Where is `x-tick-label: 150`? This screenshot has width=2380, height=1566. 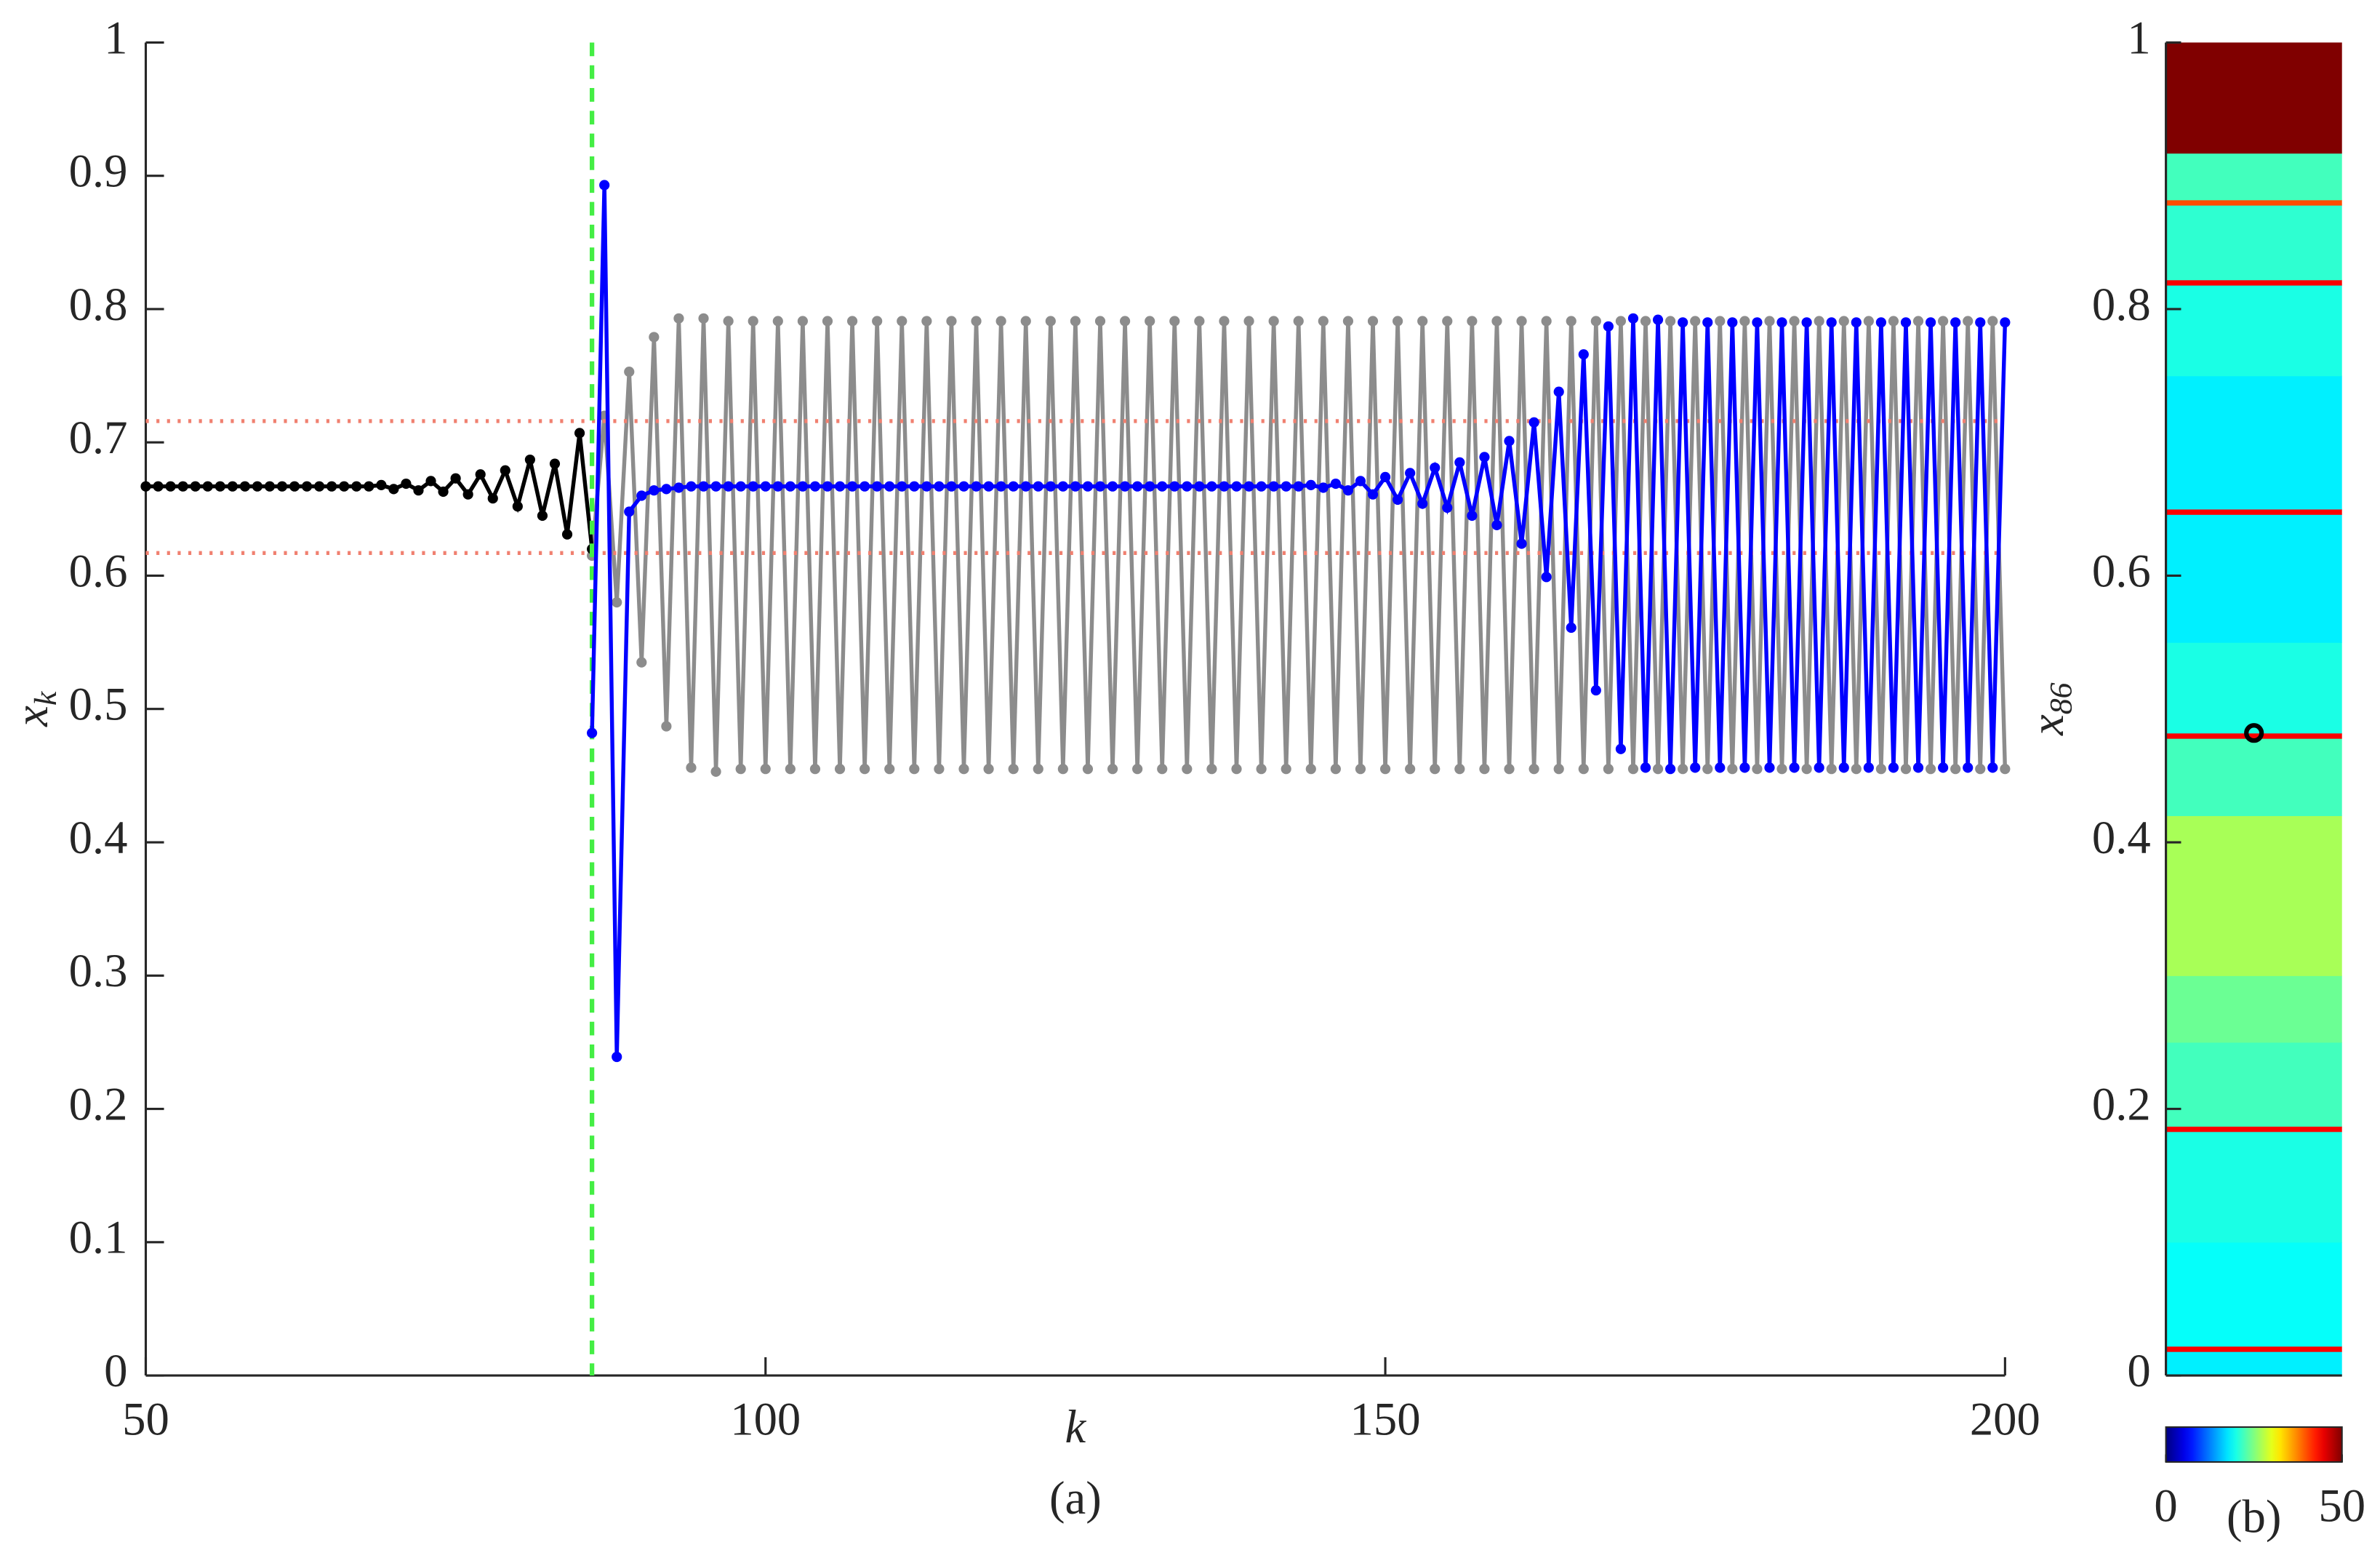 x-tick-label: 150 is located at coordinates (1385, 1419).